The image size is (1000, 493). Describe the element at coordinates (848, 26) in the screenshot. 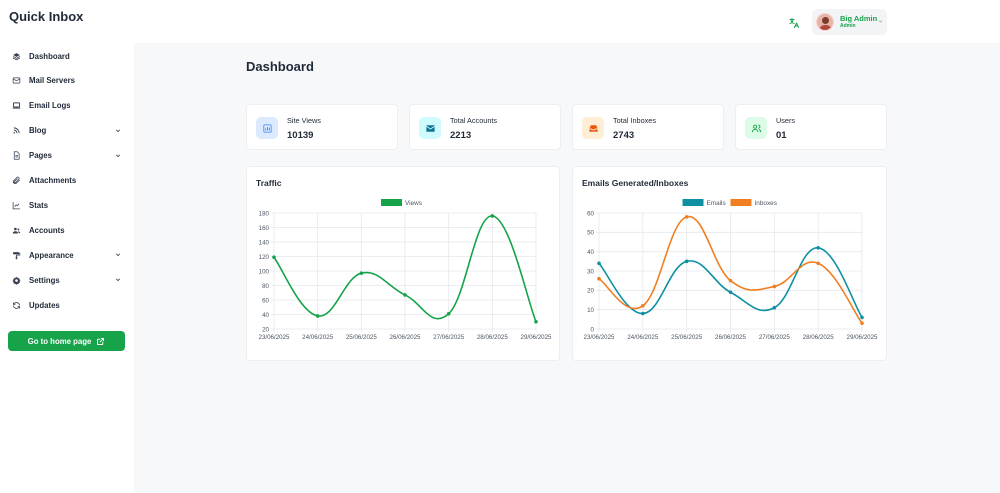

I see `user-role: Admin` at that location.